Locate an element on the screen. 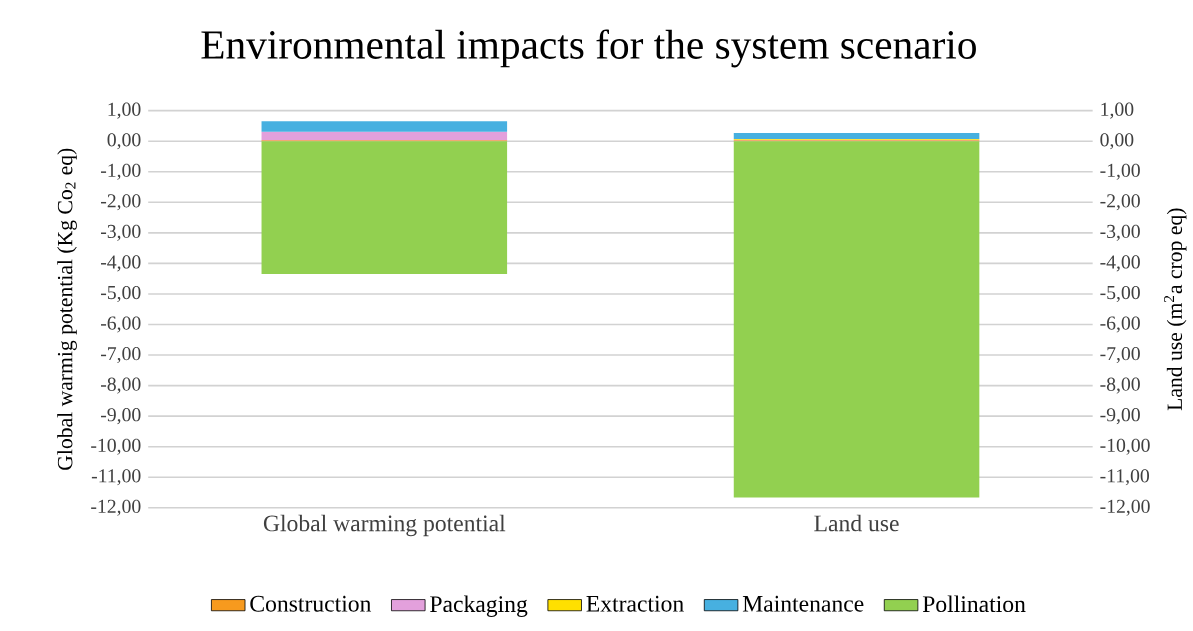  y2-tick-label: -7,00 is located at coordinates (1120, 354).